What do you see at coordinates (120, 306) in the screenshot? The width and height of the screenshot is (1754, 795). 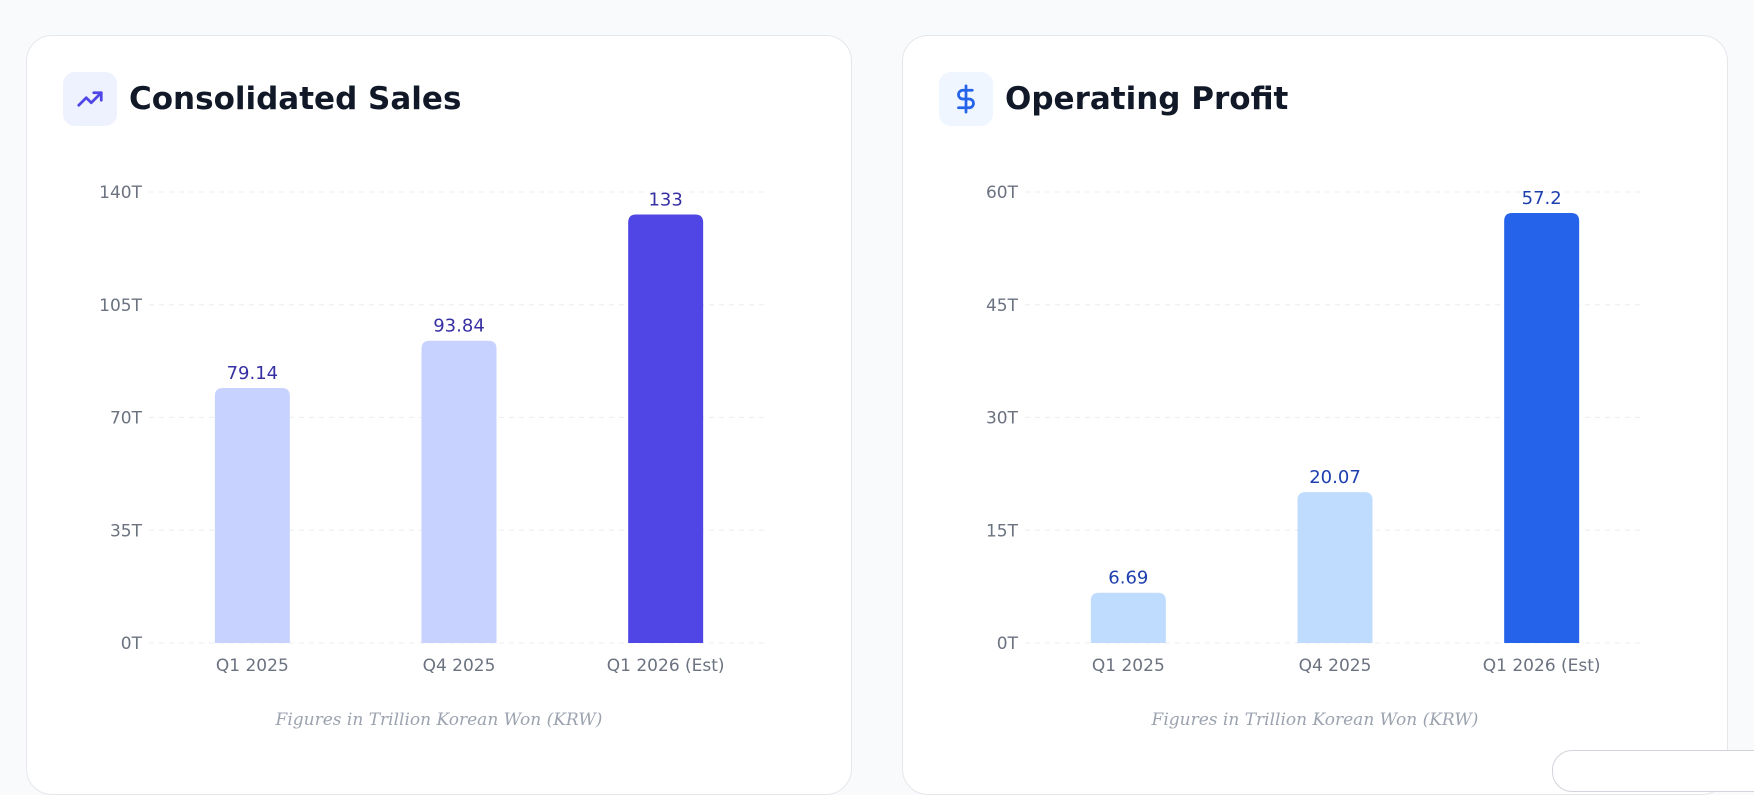 I see `y-tick-label: 105T` at bounding box center [120, 306].